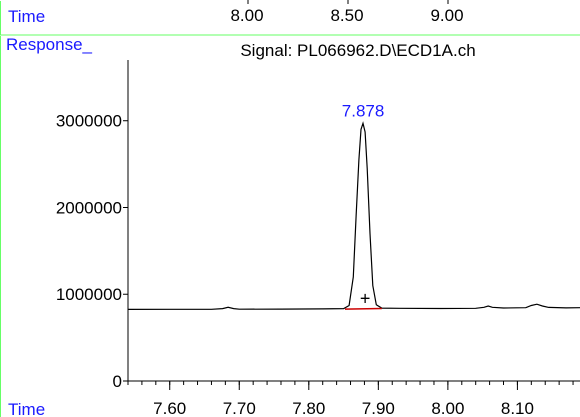  What do you see at coordinates (26, 408) in the screenshot?
I see `x-axis-label: Time` at bounding box center [26, 408].